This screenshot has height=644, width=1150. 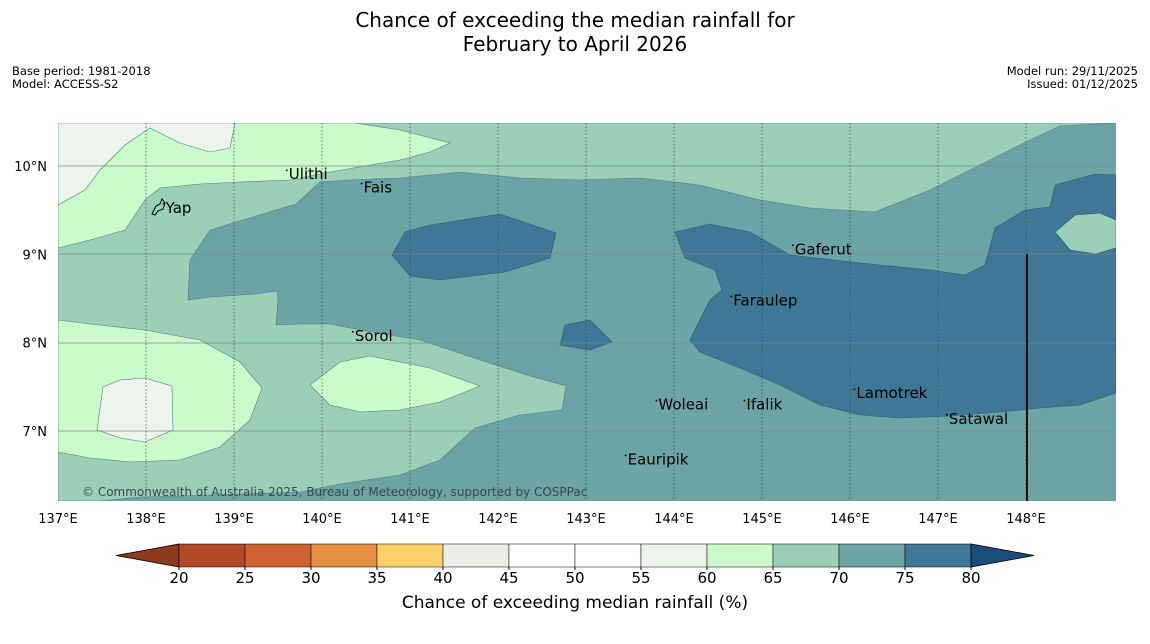 I want to click on lon-tick-label: 148°E, so click(x=1026, y=519).